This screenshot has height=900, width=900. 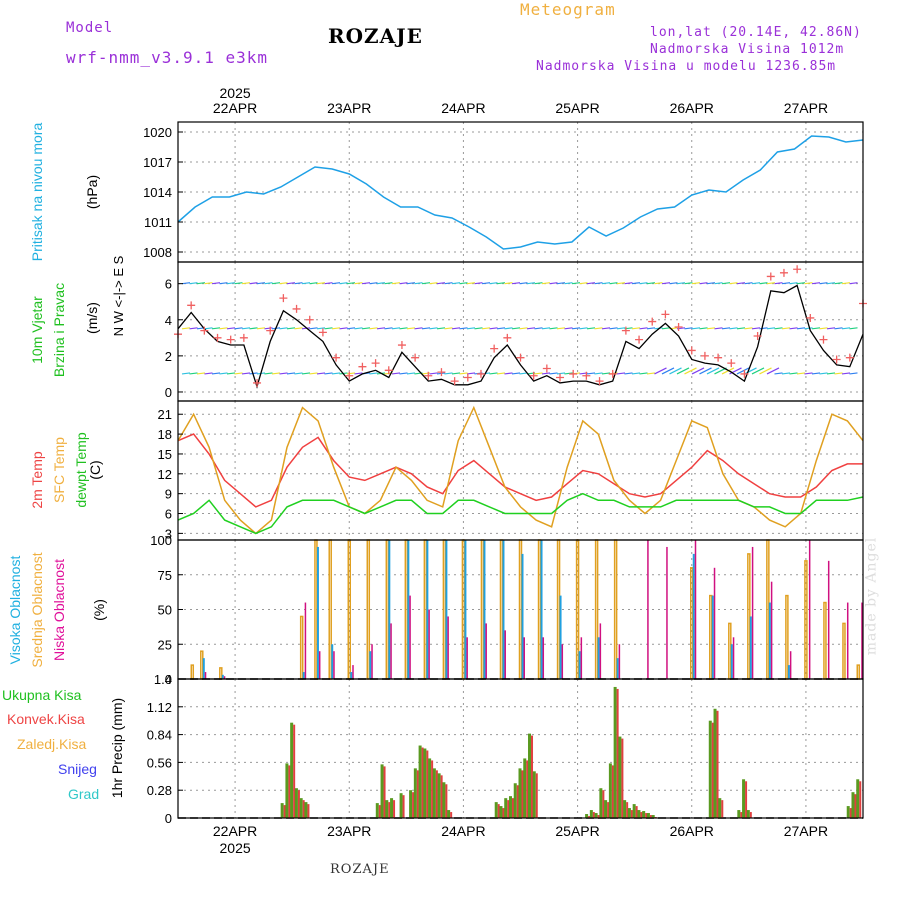 I want to click on ytick-label: 25, so click(x=165, y=644).